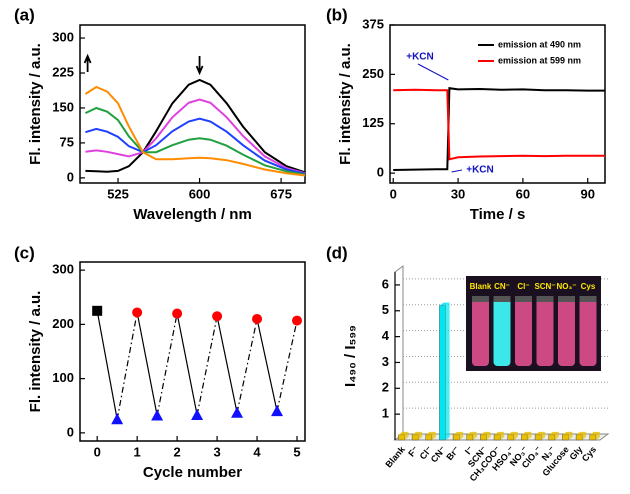 The height and width of the screenshot is (494, 630). What do you see at coordinates (281, 193) in the screenshot?
I see `x-tick-label: 675` at bounding box center [281, 193].